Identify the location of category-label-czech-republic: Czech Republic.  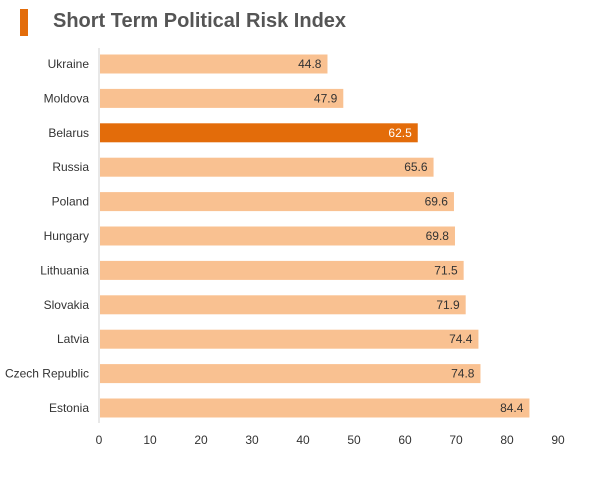
(47, 374).